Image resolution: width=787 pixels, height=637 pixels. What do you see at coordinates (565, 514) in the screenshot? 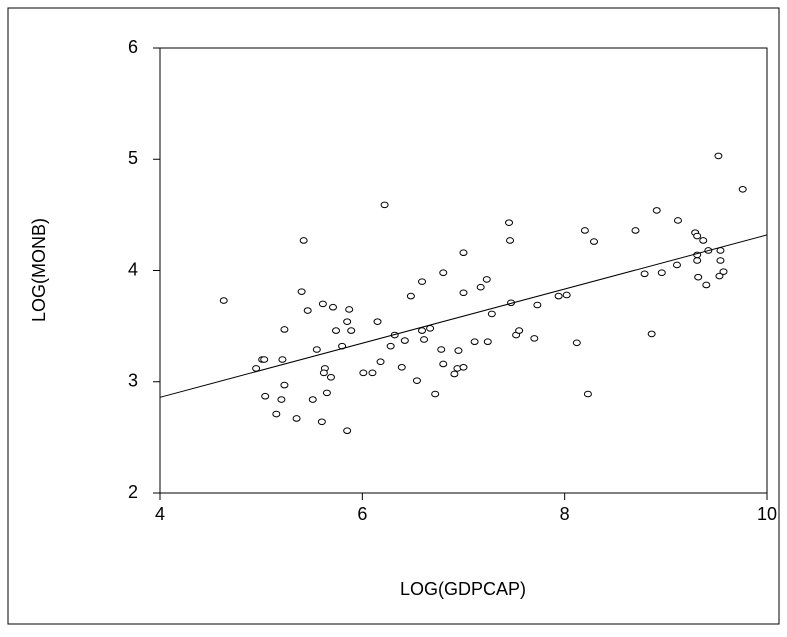
I see `x-tick-label: 8` at bounding box center [565, 514].